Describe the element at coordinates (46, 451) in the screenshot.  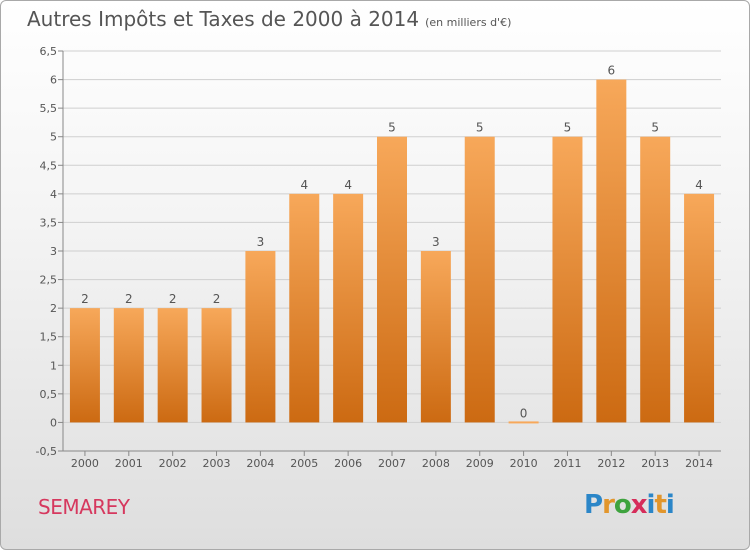
I see `y-tick-label: -0,5` at that location.